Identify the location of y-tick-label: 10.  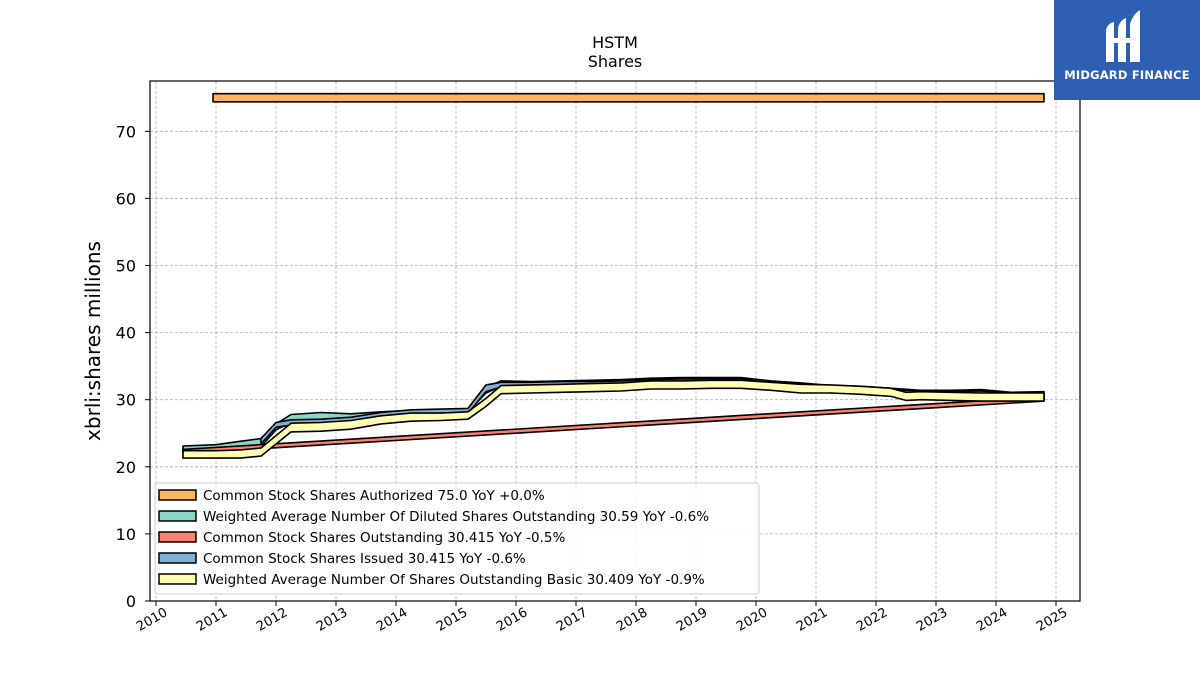
(126, 534).